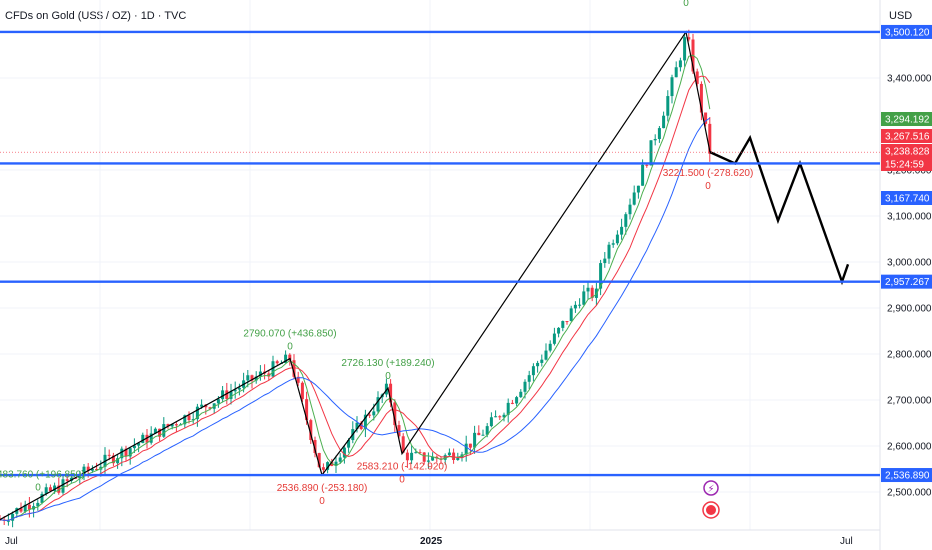 The height and width of the screenshot is (550, 932). I want to click on price-tick-label: 3,000.000, so click(909, 263).